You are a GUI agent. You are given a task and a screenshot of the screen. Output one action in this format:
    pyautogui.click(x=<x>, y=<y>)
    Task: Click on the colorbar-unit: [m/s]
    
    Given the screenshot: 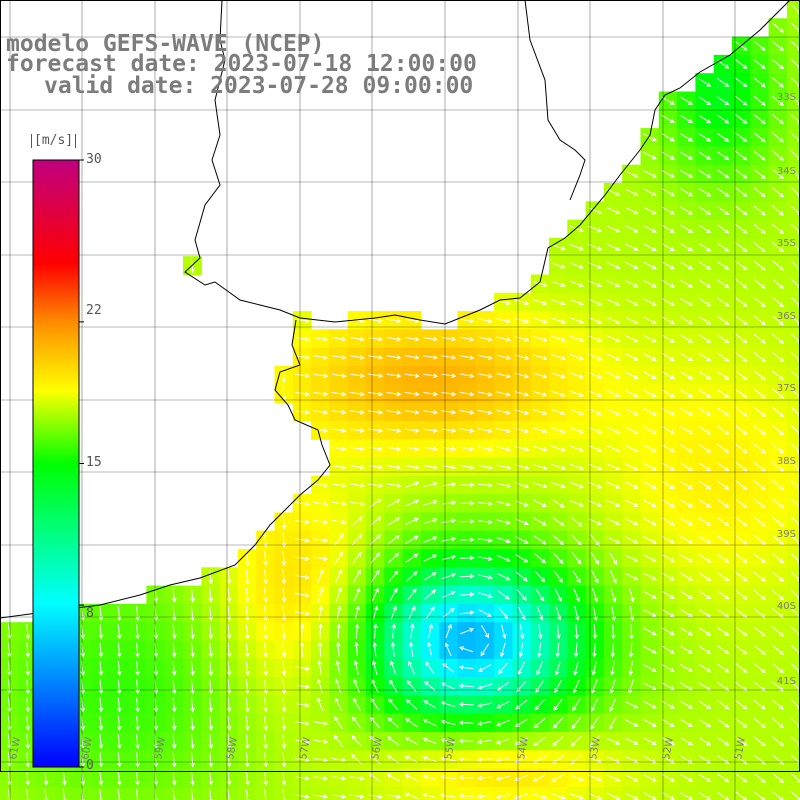 What is the action you would take?
    pyautogui.click(x=54, y=141)
    